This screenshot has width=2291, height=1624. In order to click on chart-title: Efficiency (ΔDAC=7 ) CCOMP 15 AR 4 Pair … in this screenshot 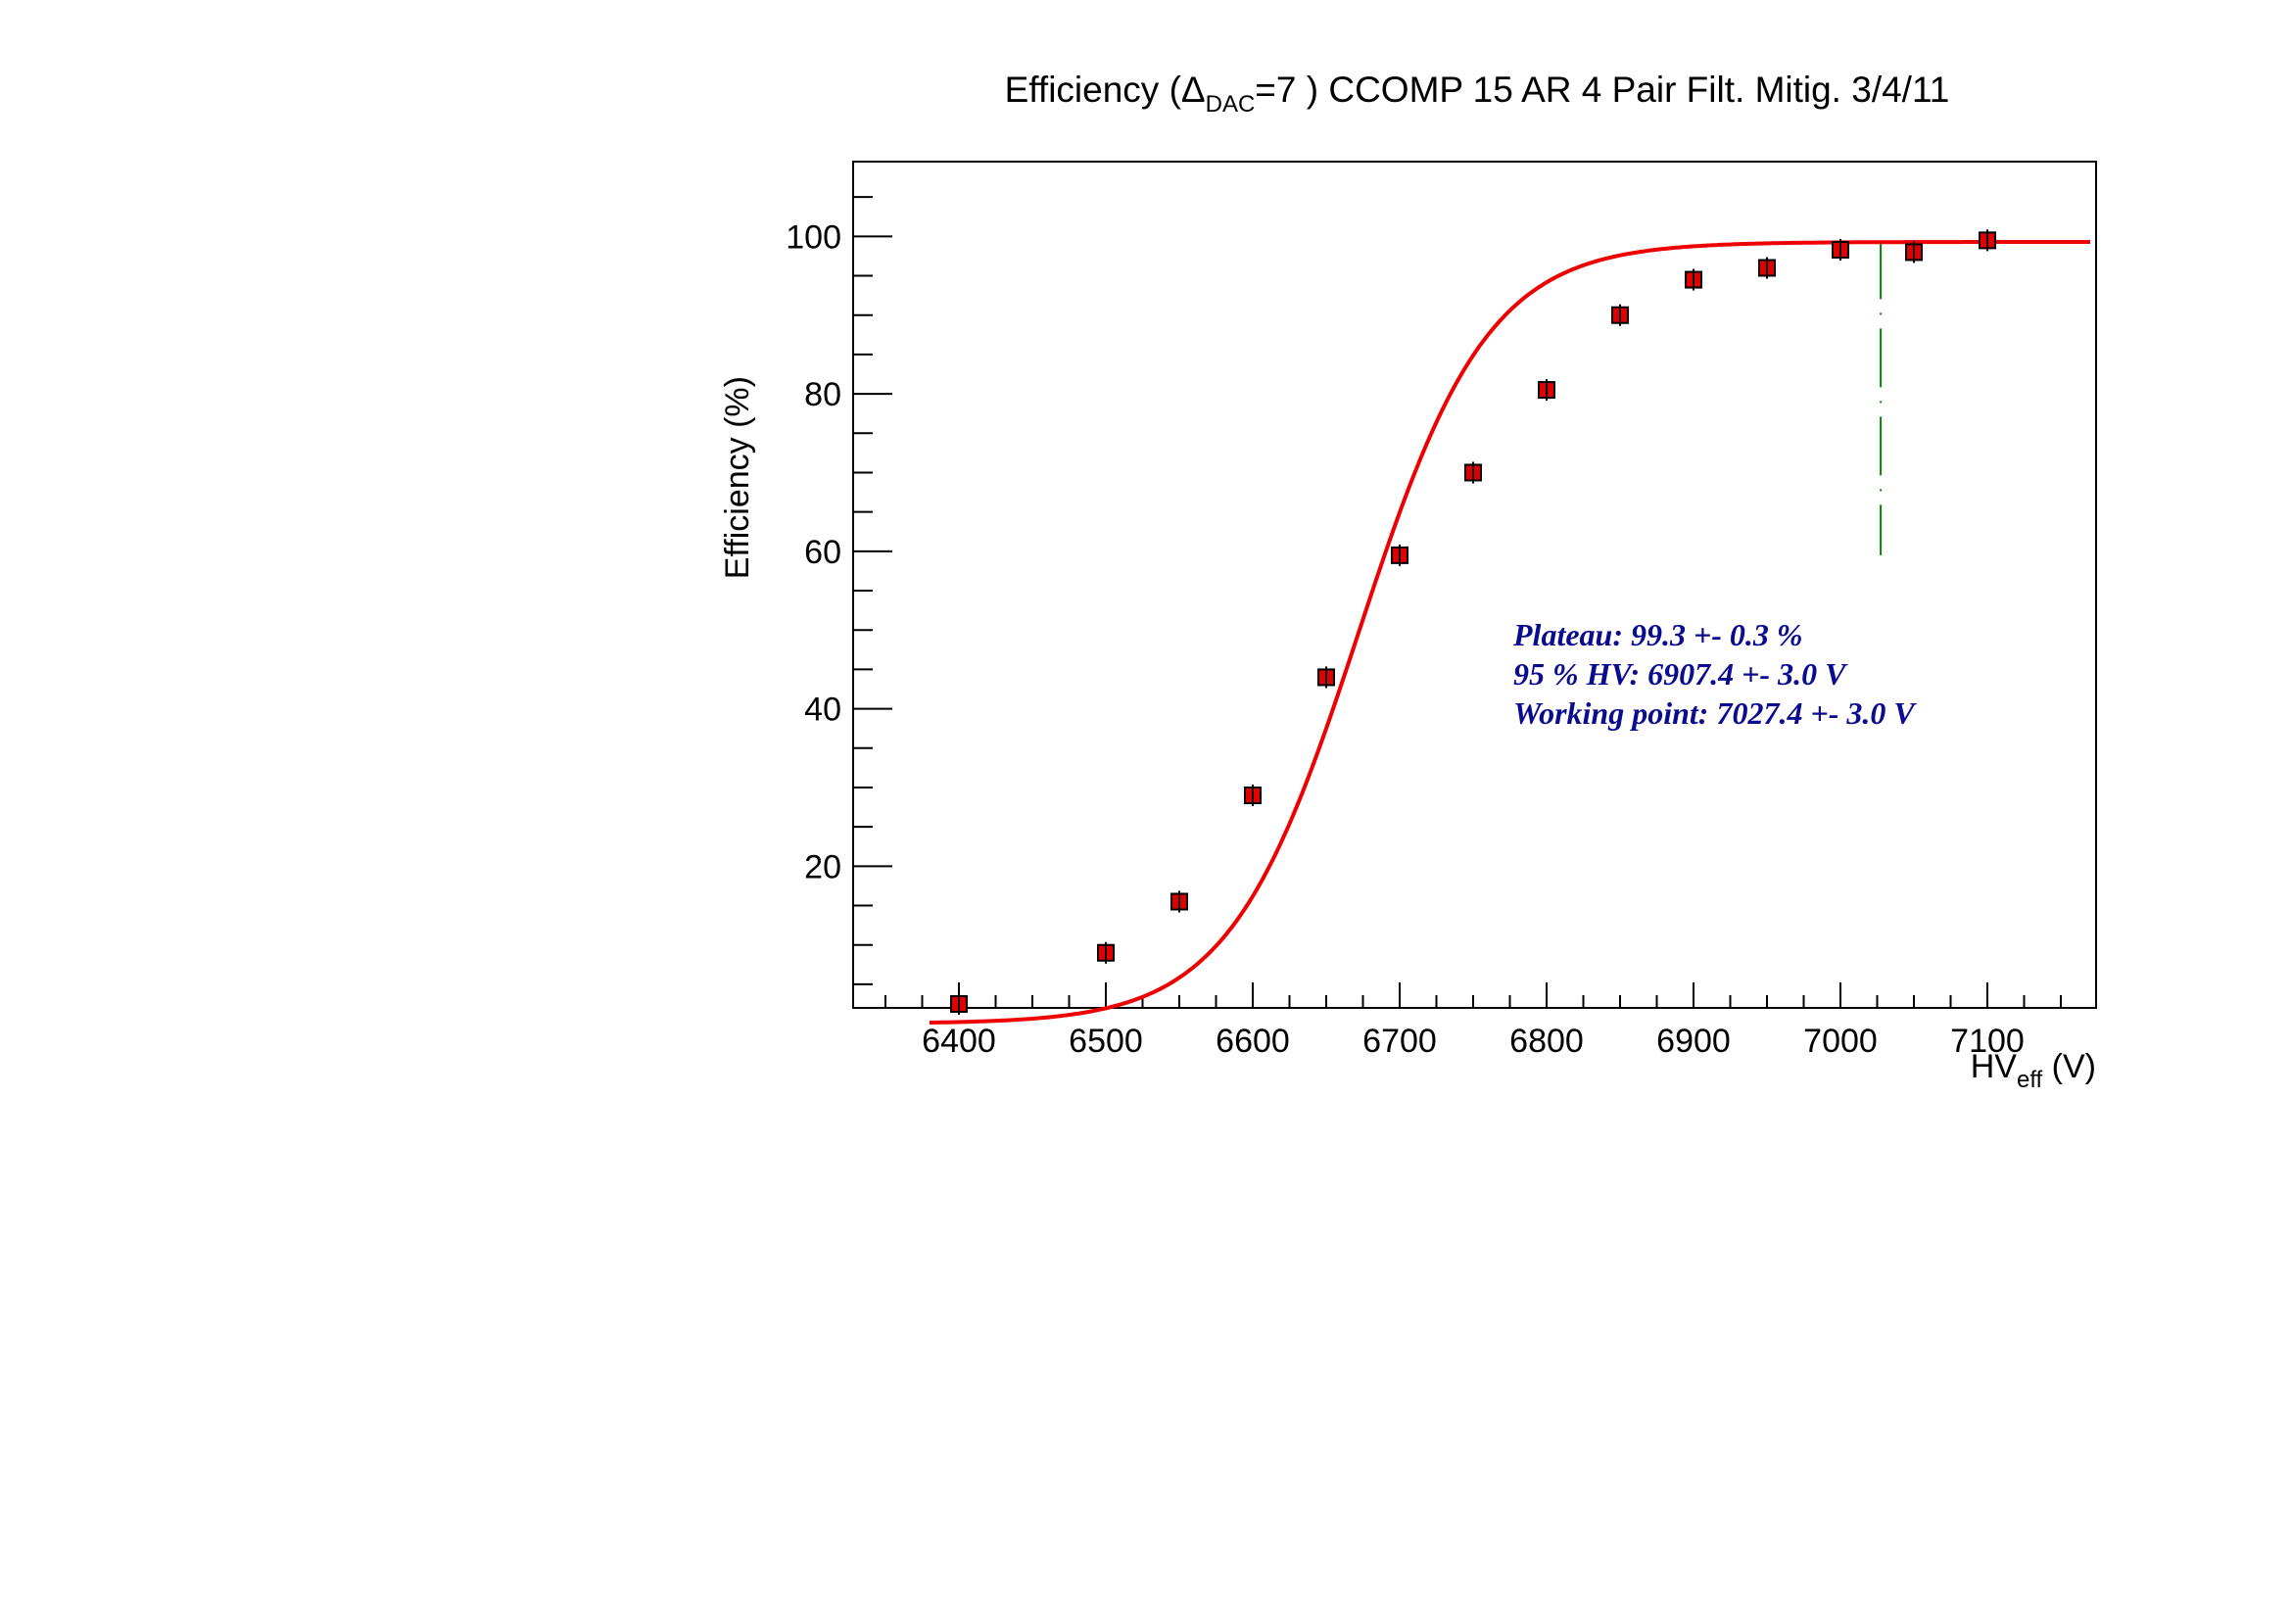, I will do `click(1477, 94)`.